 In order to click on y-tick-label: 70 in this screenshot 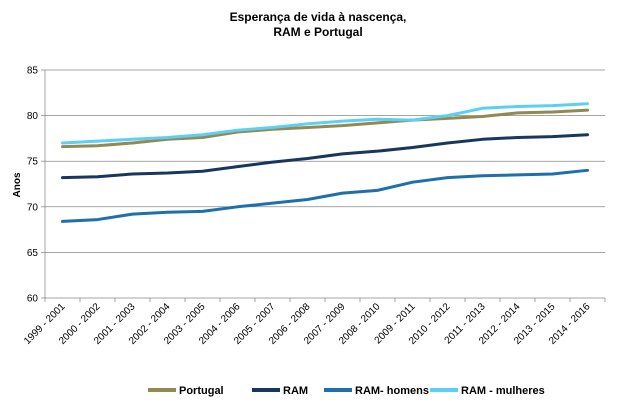, I will do `click(33, 207)`.